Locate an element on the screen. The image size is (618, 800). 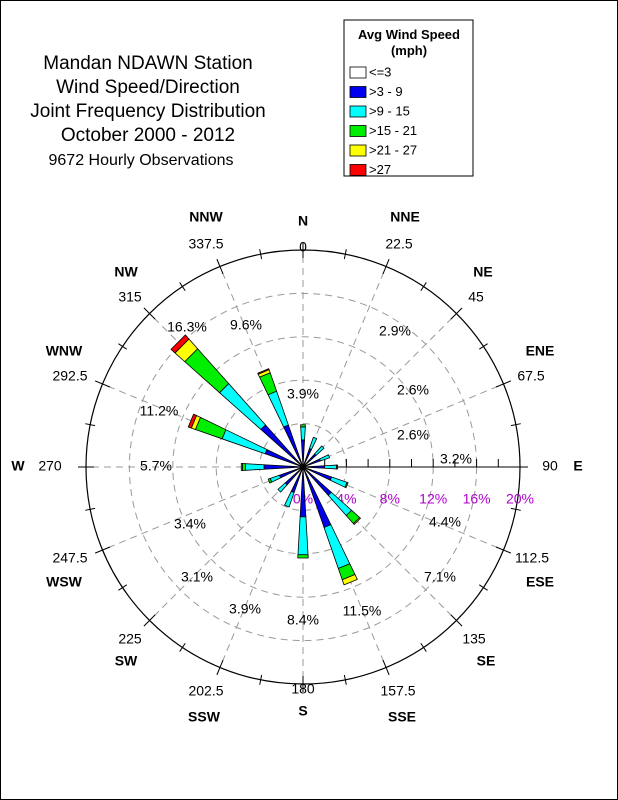
chart-subtitle: 9672 Hourly Observations is located at coordinates (141, 160).